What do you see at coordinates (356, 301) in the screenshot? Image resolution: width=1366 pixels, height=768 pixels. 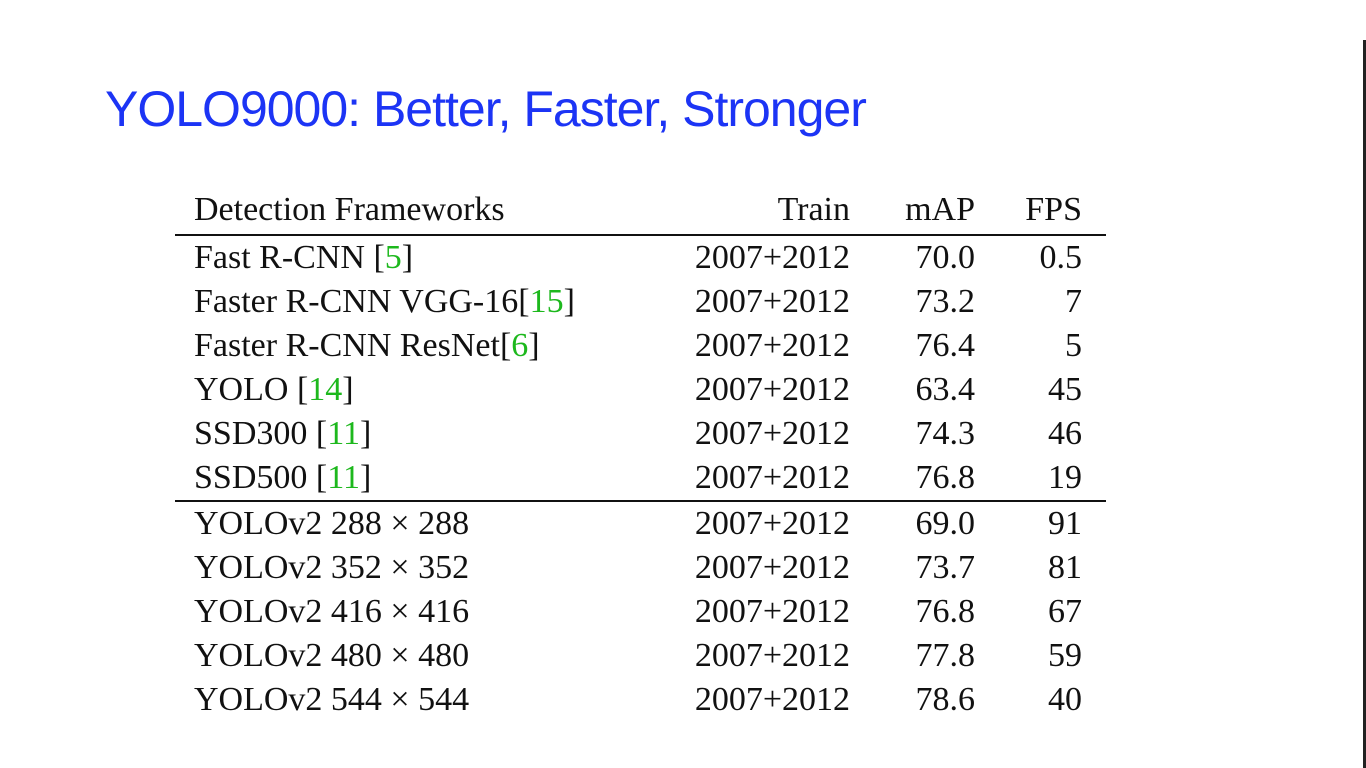 I see `framework-label: Faster R-CNN VGG-16` at bounding box center [356, 301].